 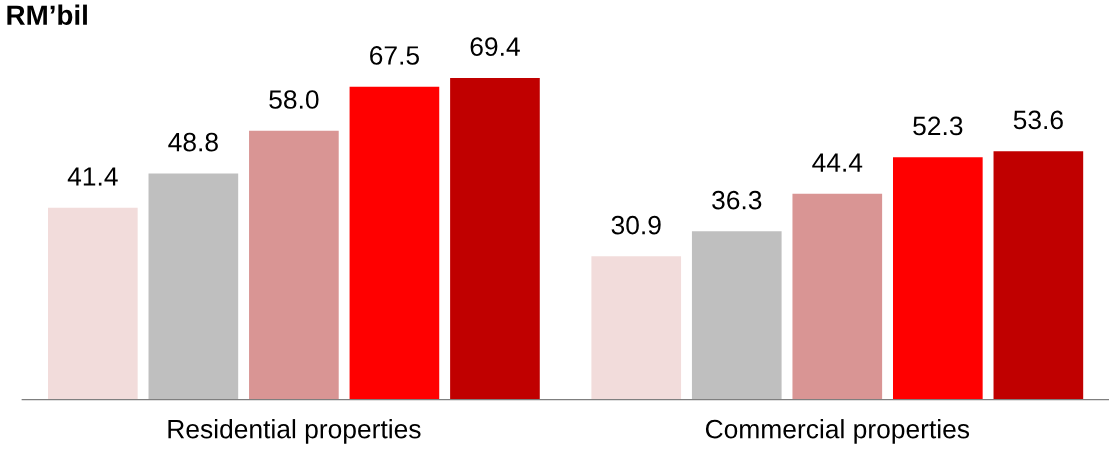 What do you see at coordinates (636, 225) in the screenshot?
I see `data-label: 30.9` at bounding box center [636, 225].